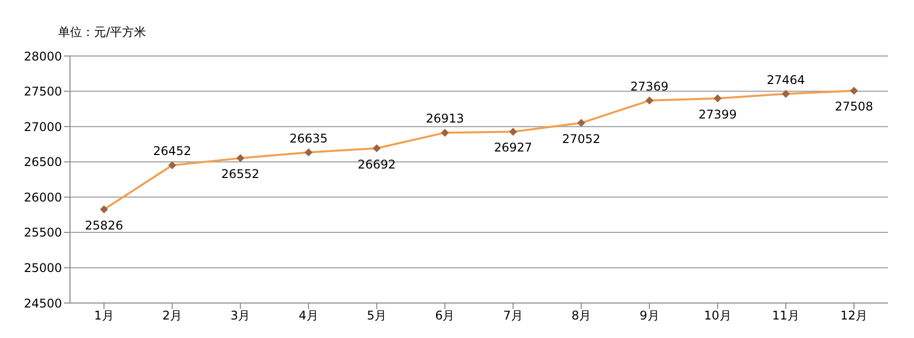 The image size is (914, 338). I want to click on y-tick-label: 27000, so click(43, 127).